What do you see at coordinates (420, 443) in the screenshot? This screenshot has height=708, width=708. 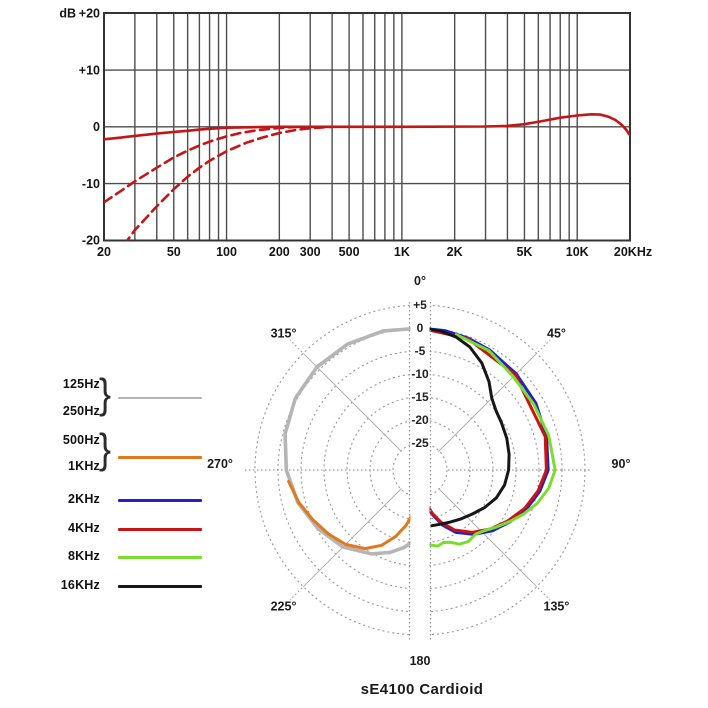 I see `polar-db-label: -25` at bounding box center [420, 443].